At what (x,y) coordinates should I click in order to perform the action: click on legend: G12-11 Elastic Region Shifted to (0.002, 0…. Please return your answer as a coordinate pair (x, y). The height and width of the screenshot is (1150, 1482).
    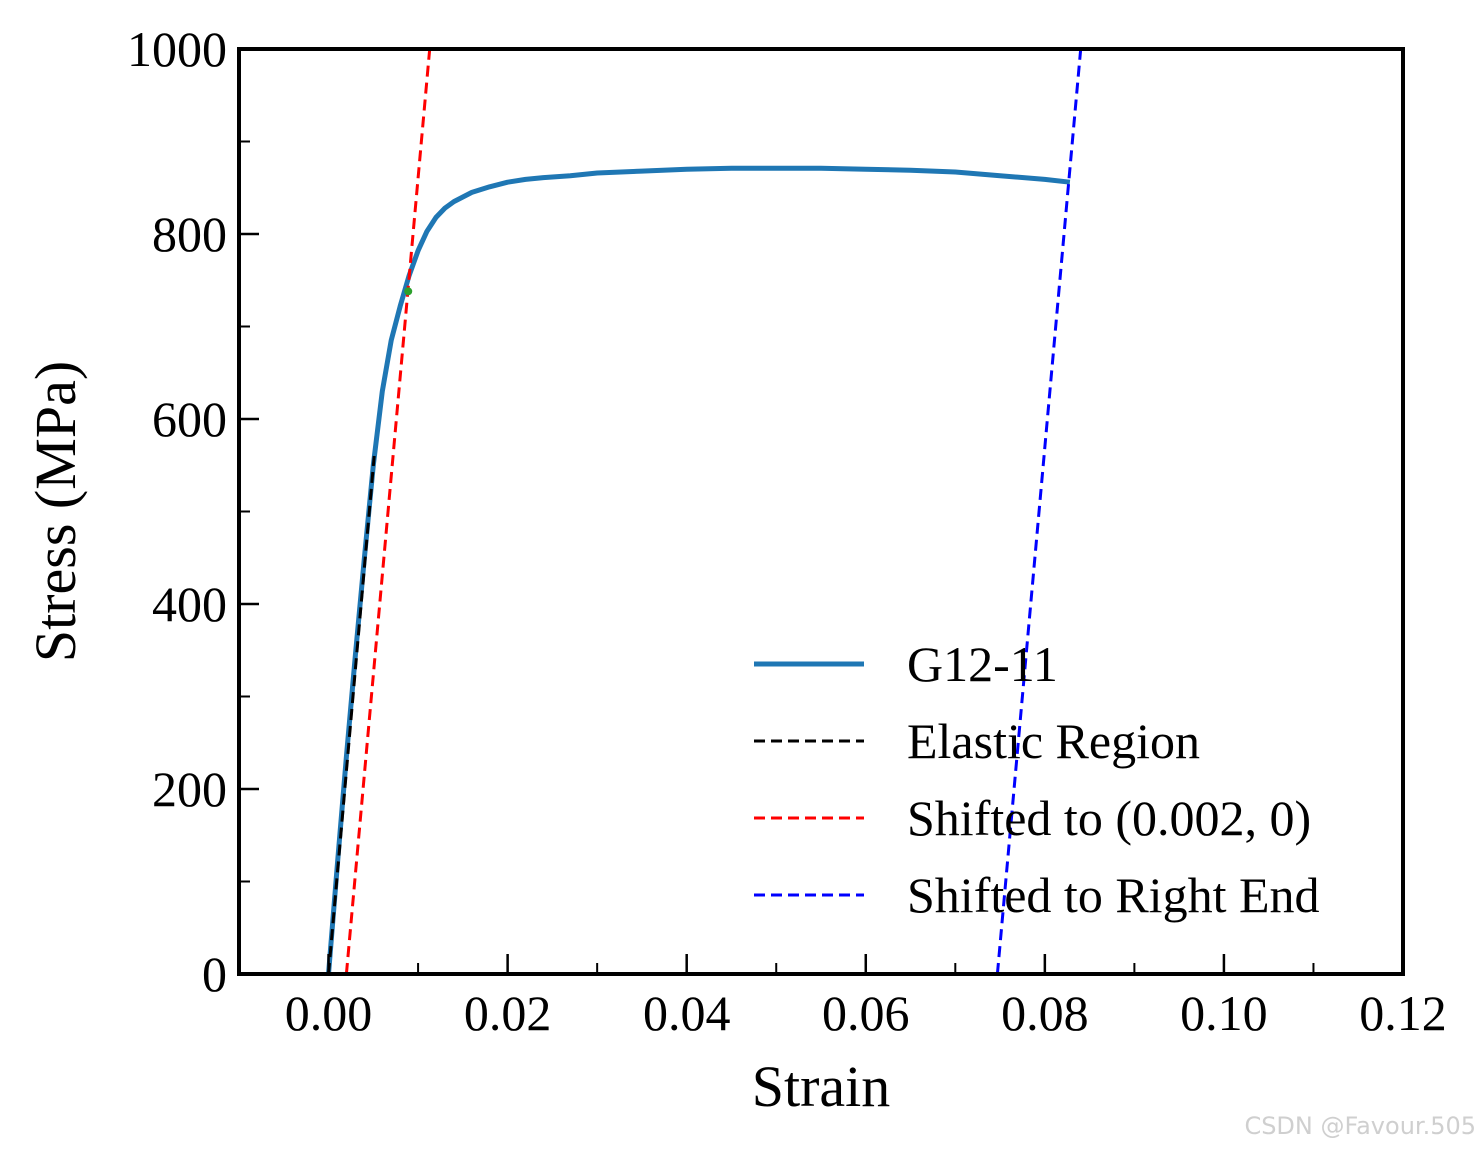
    Looking at the image, I should click on (1037, 779).